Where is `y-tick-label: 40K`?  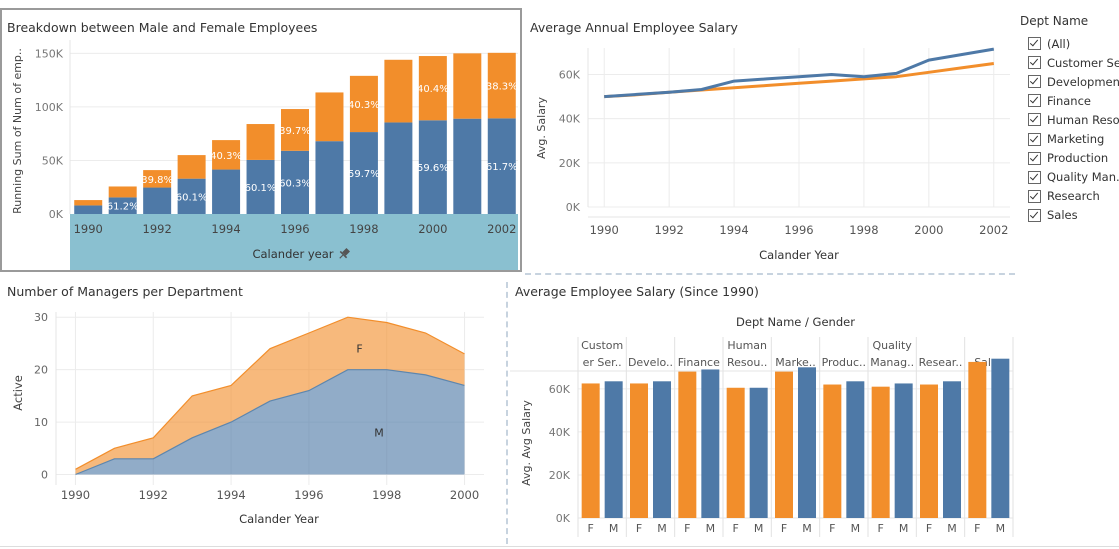
y-tick-label: 40K is located at coordinates (560, 432).